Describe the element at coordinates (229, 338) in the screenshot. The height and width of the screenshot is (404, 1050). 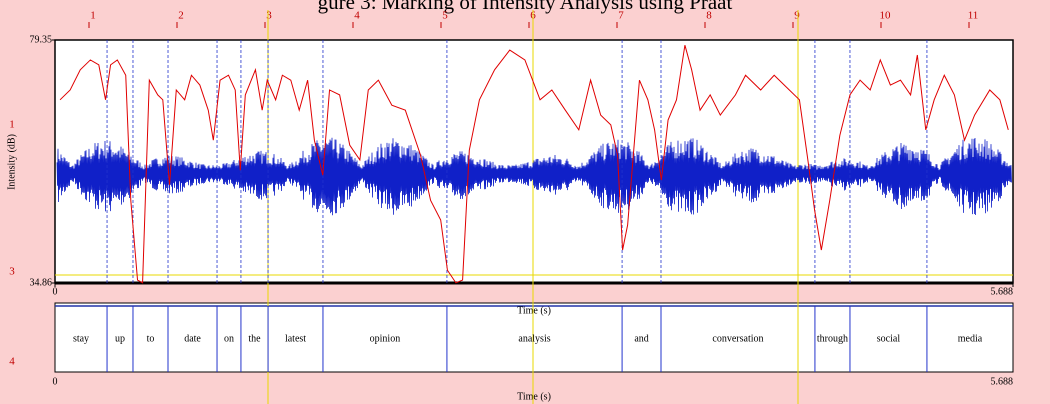
I see `tier-word: on` at that location.